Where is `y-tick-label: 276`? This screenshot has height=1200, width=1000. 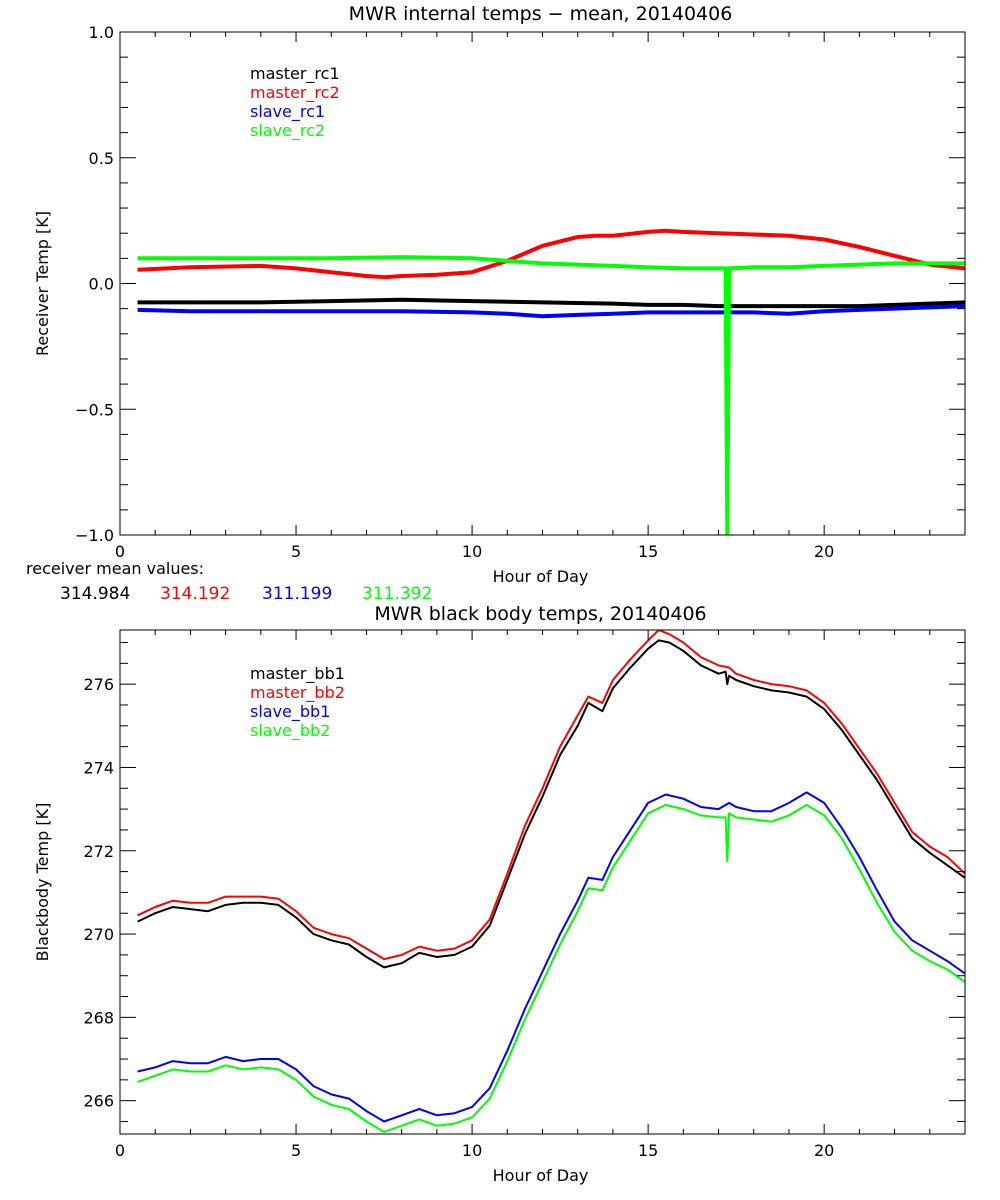 y-tick-label: 276 is located at coordinates (98, 684).